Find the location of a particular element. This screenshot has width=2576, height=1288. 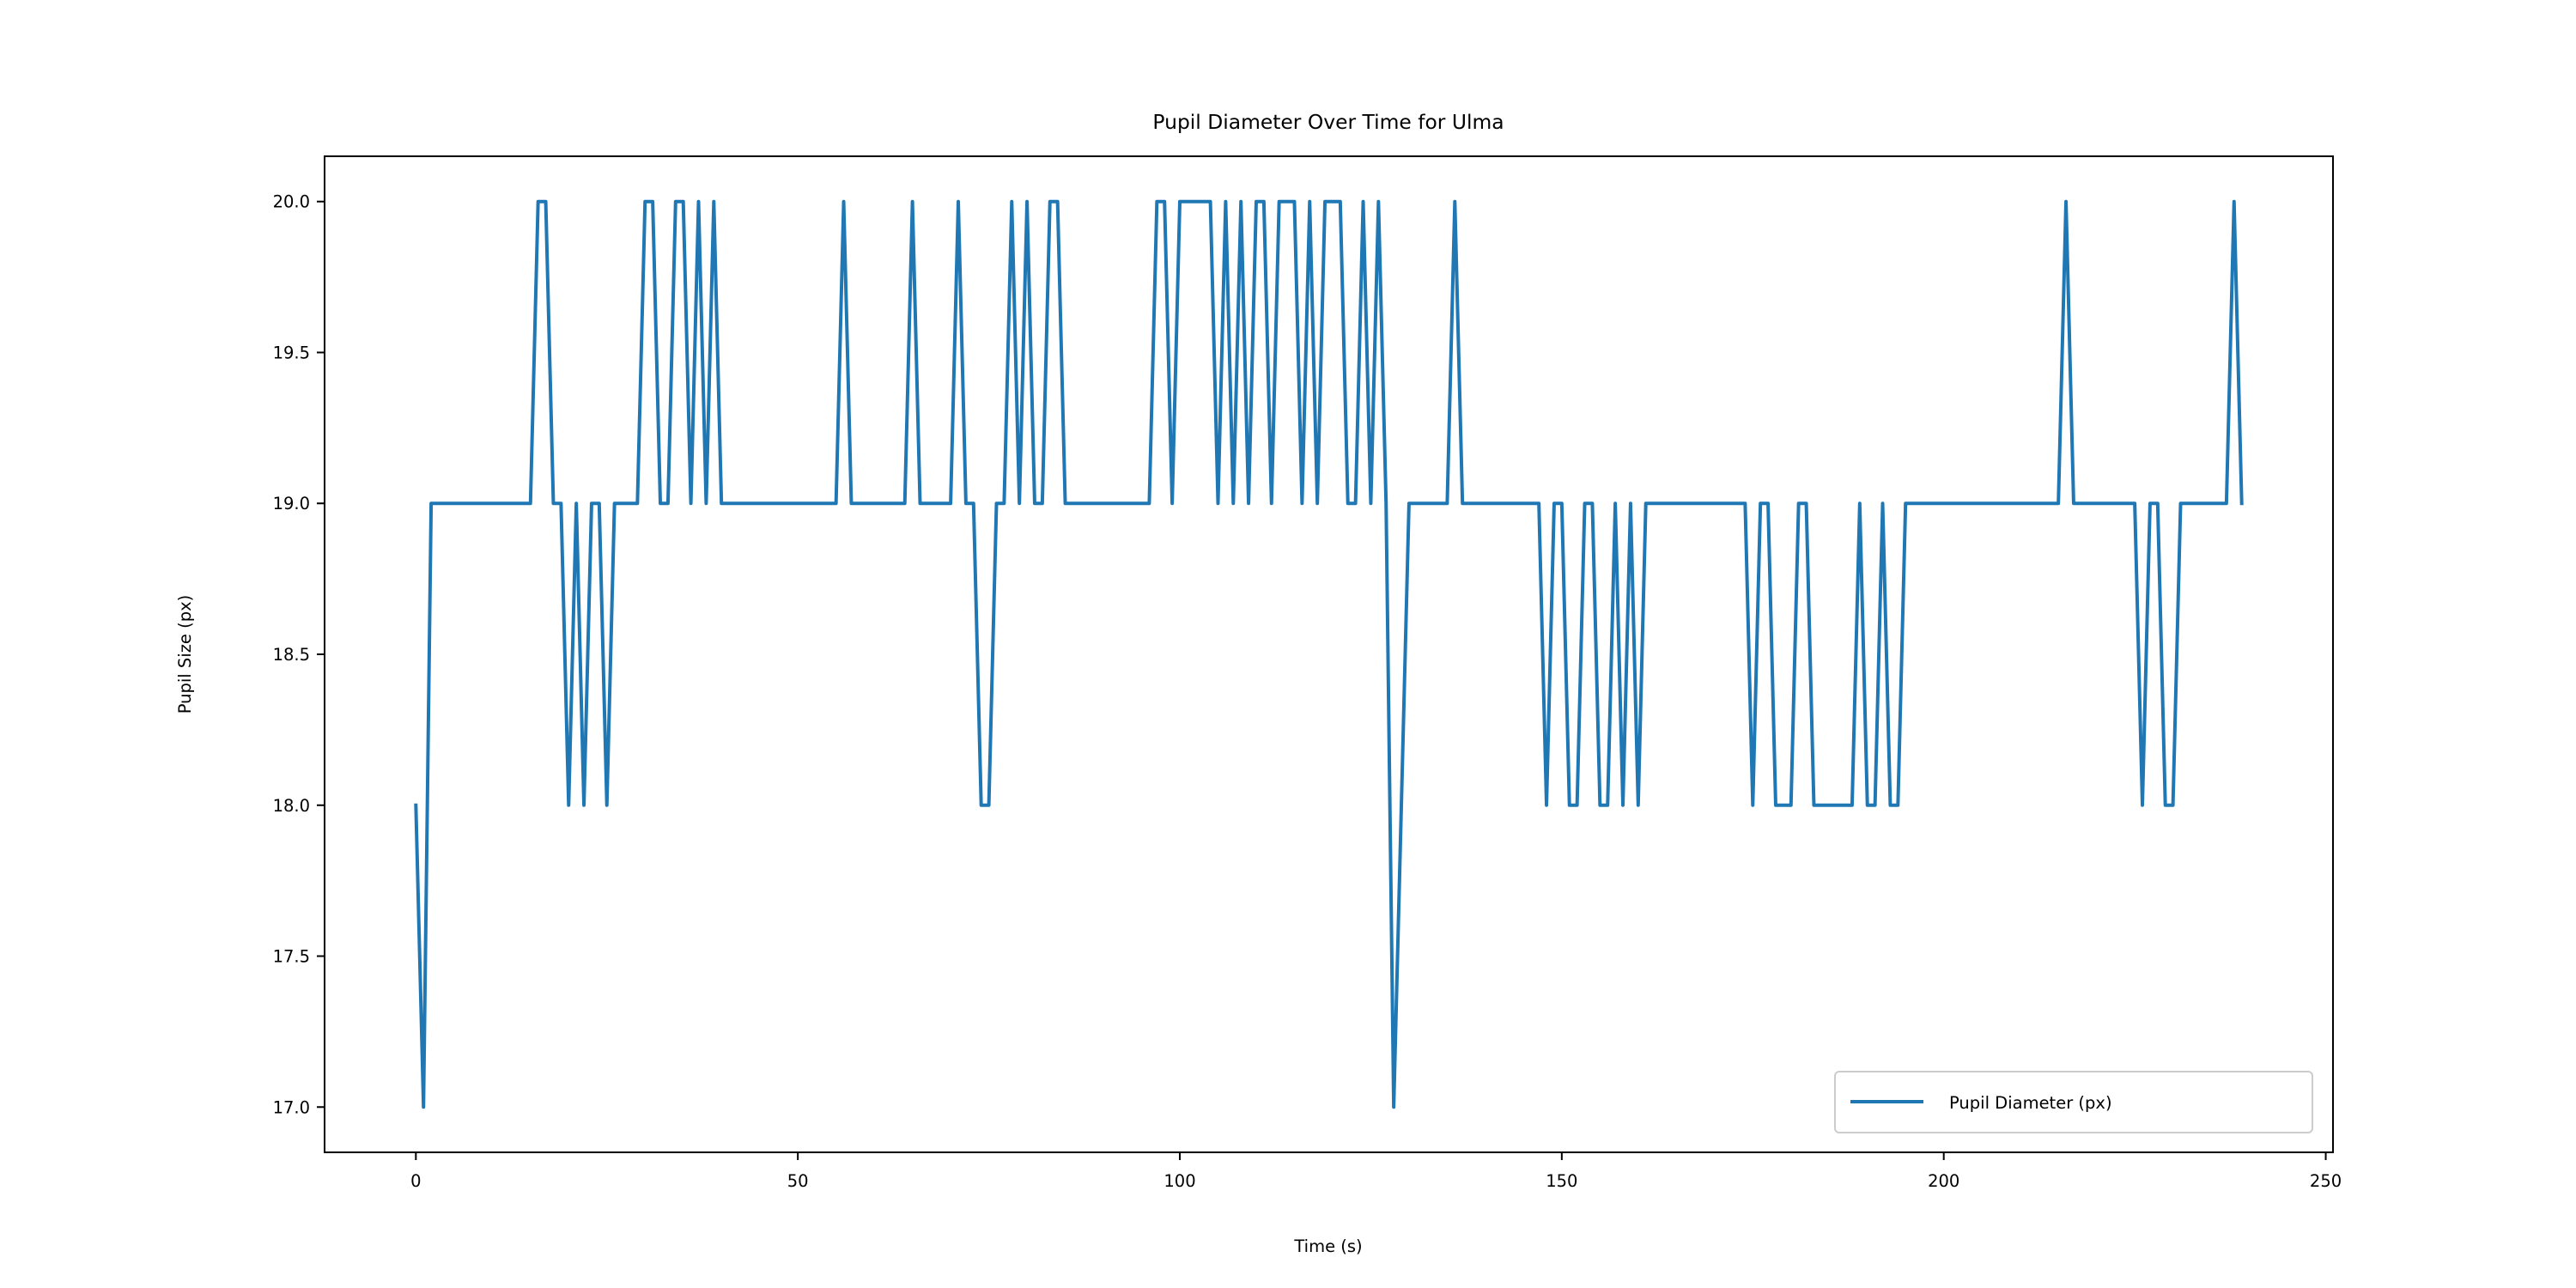

x-tick-label: 250 is located at coordinates (2326, 1181).